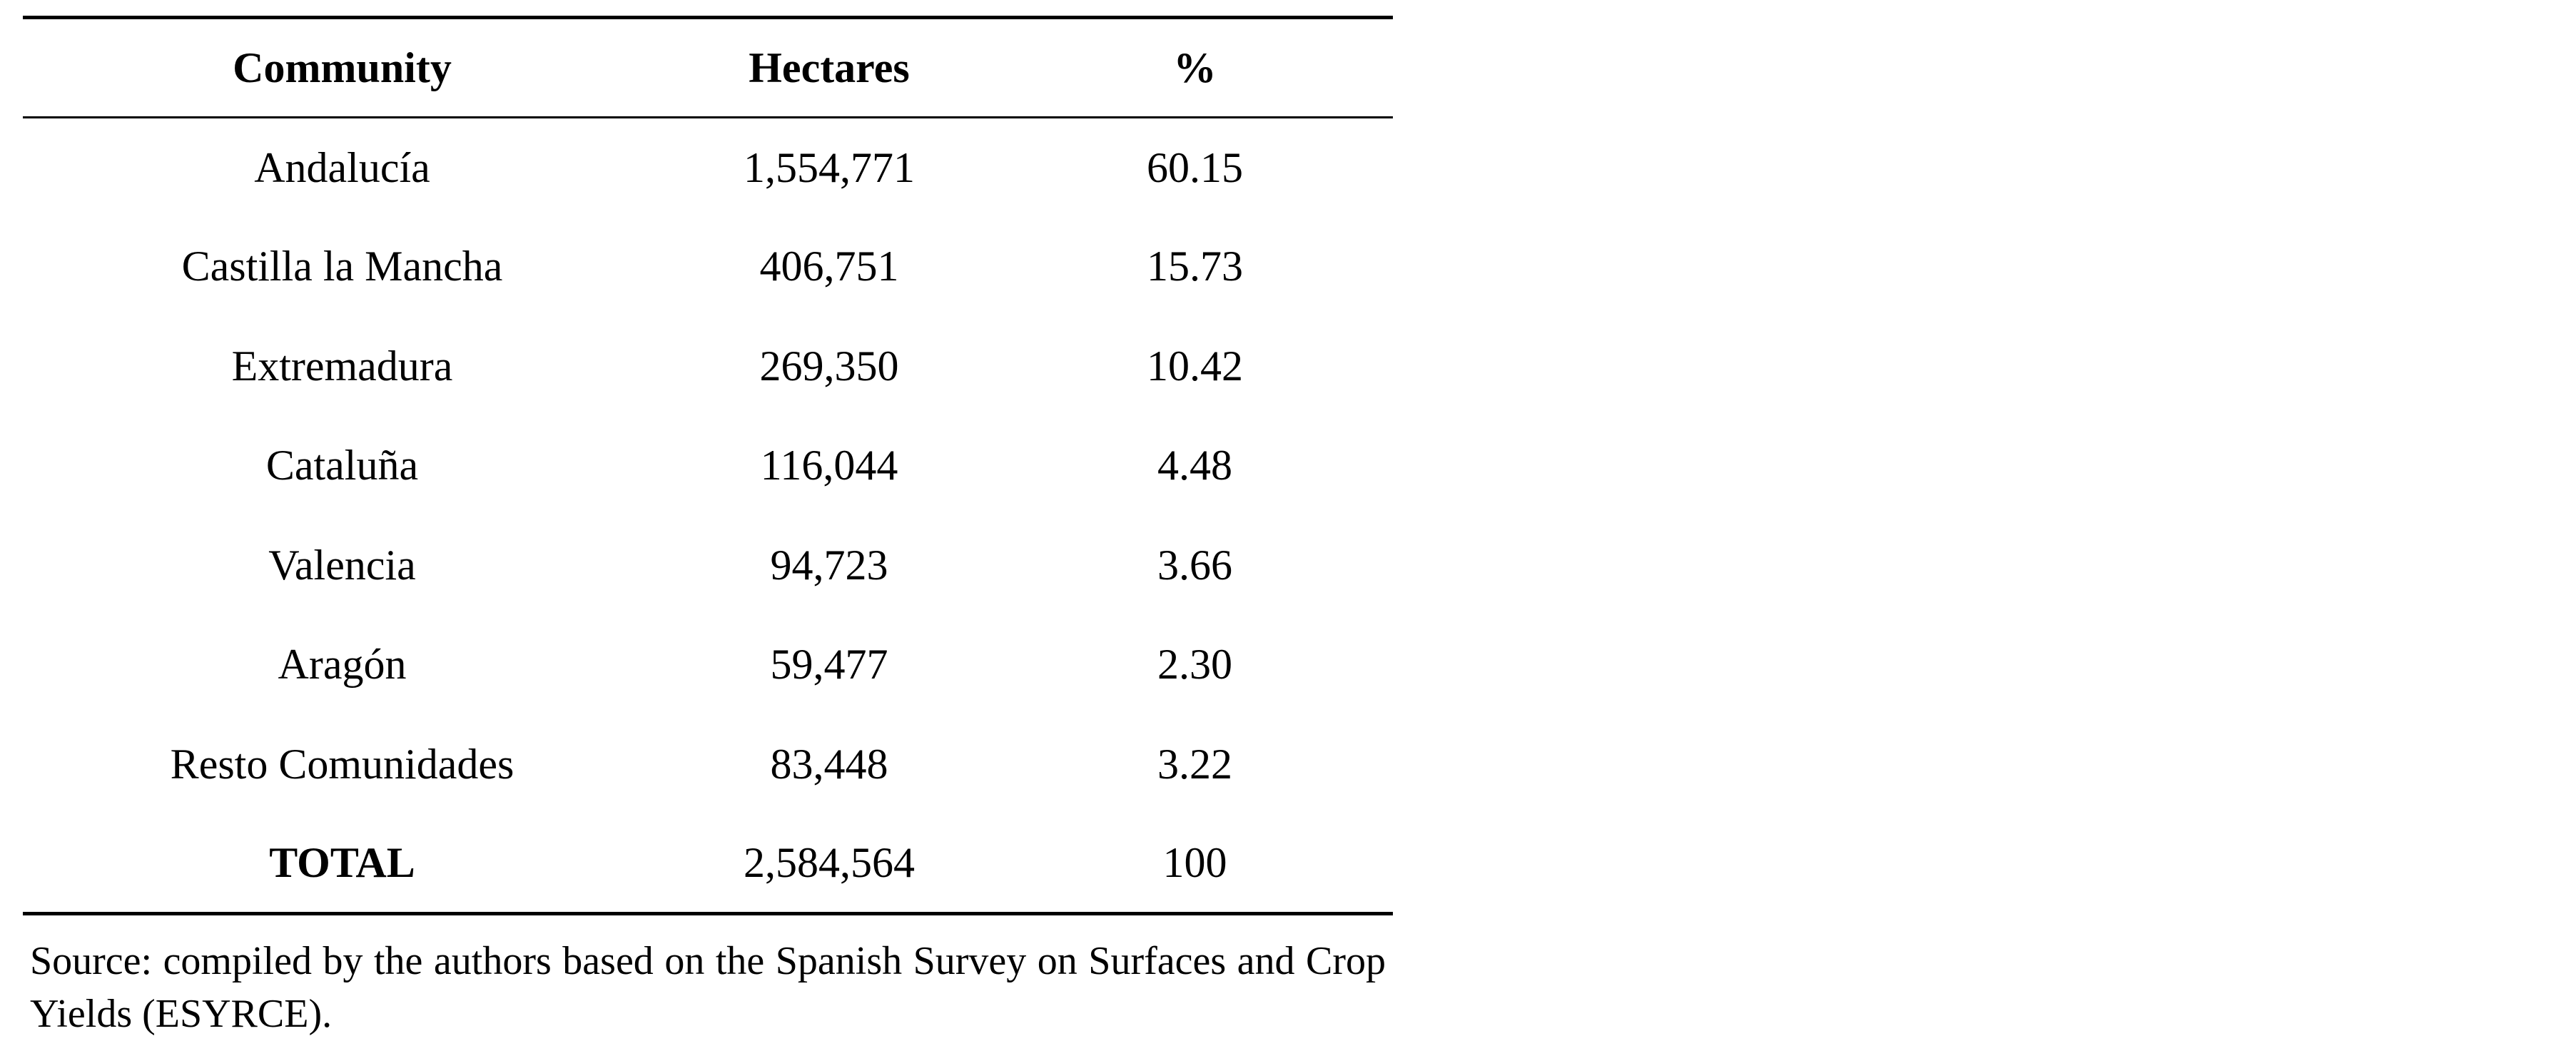 Image resolution: width=2576 pixels, height=1041 pixels. What do you see at coordinates (708, 267) in the screenshot?
I see `table-row: Castilla la Mancha 406,751 15.73` at bounding box center [708, 267].